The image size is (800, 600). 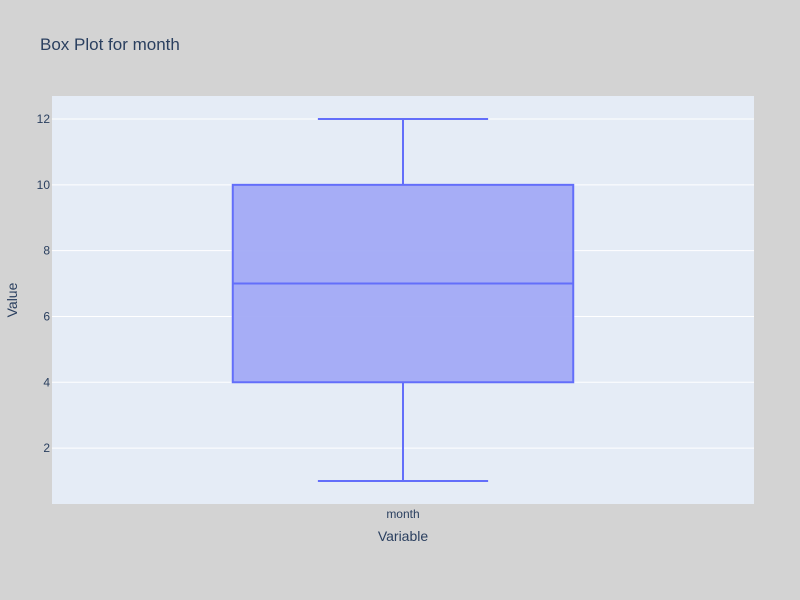 I want to click on y-tick-label: 6, so click(x=46, y=316).